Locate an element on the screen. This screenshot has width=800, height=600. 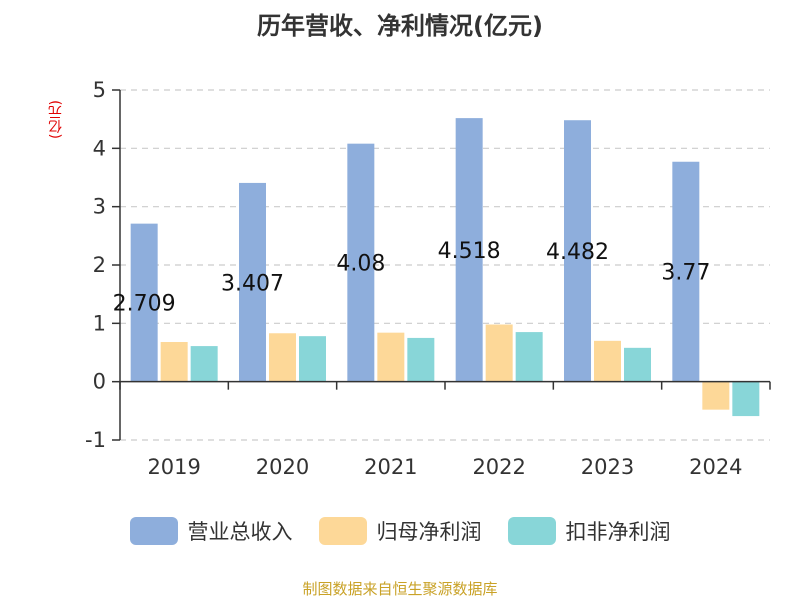
legend-label-net-profit: 归母净利润 is located at coordinates (429, 532).